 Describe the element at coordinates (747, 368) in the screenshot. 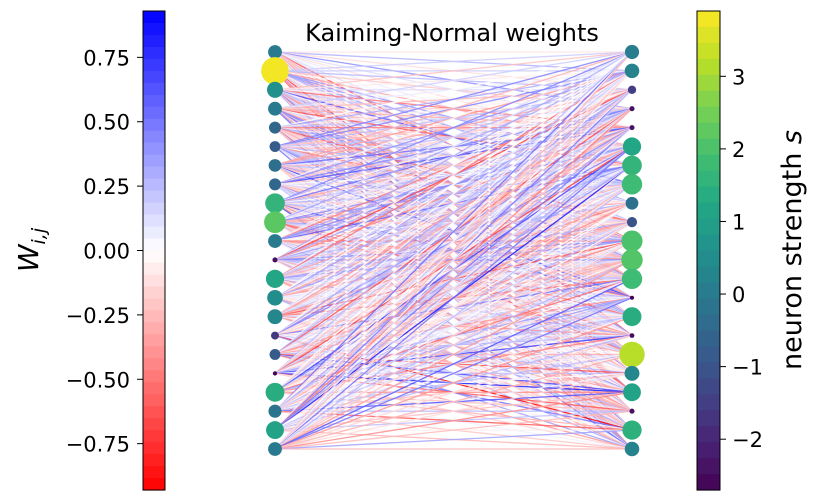

I see `strength-colorbar-tick-label: −1` at that location.